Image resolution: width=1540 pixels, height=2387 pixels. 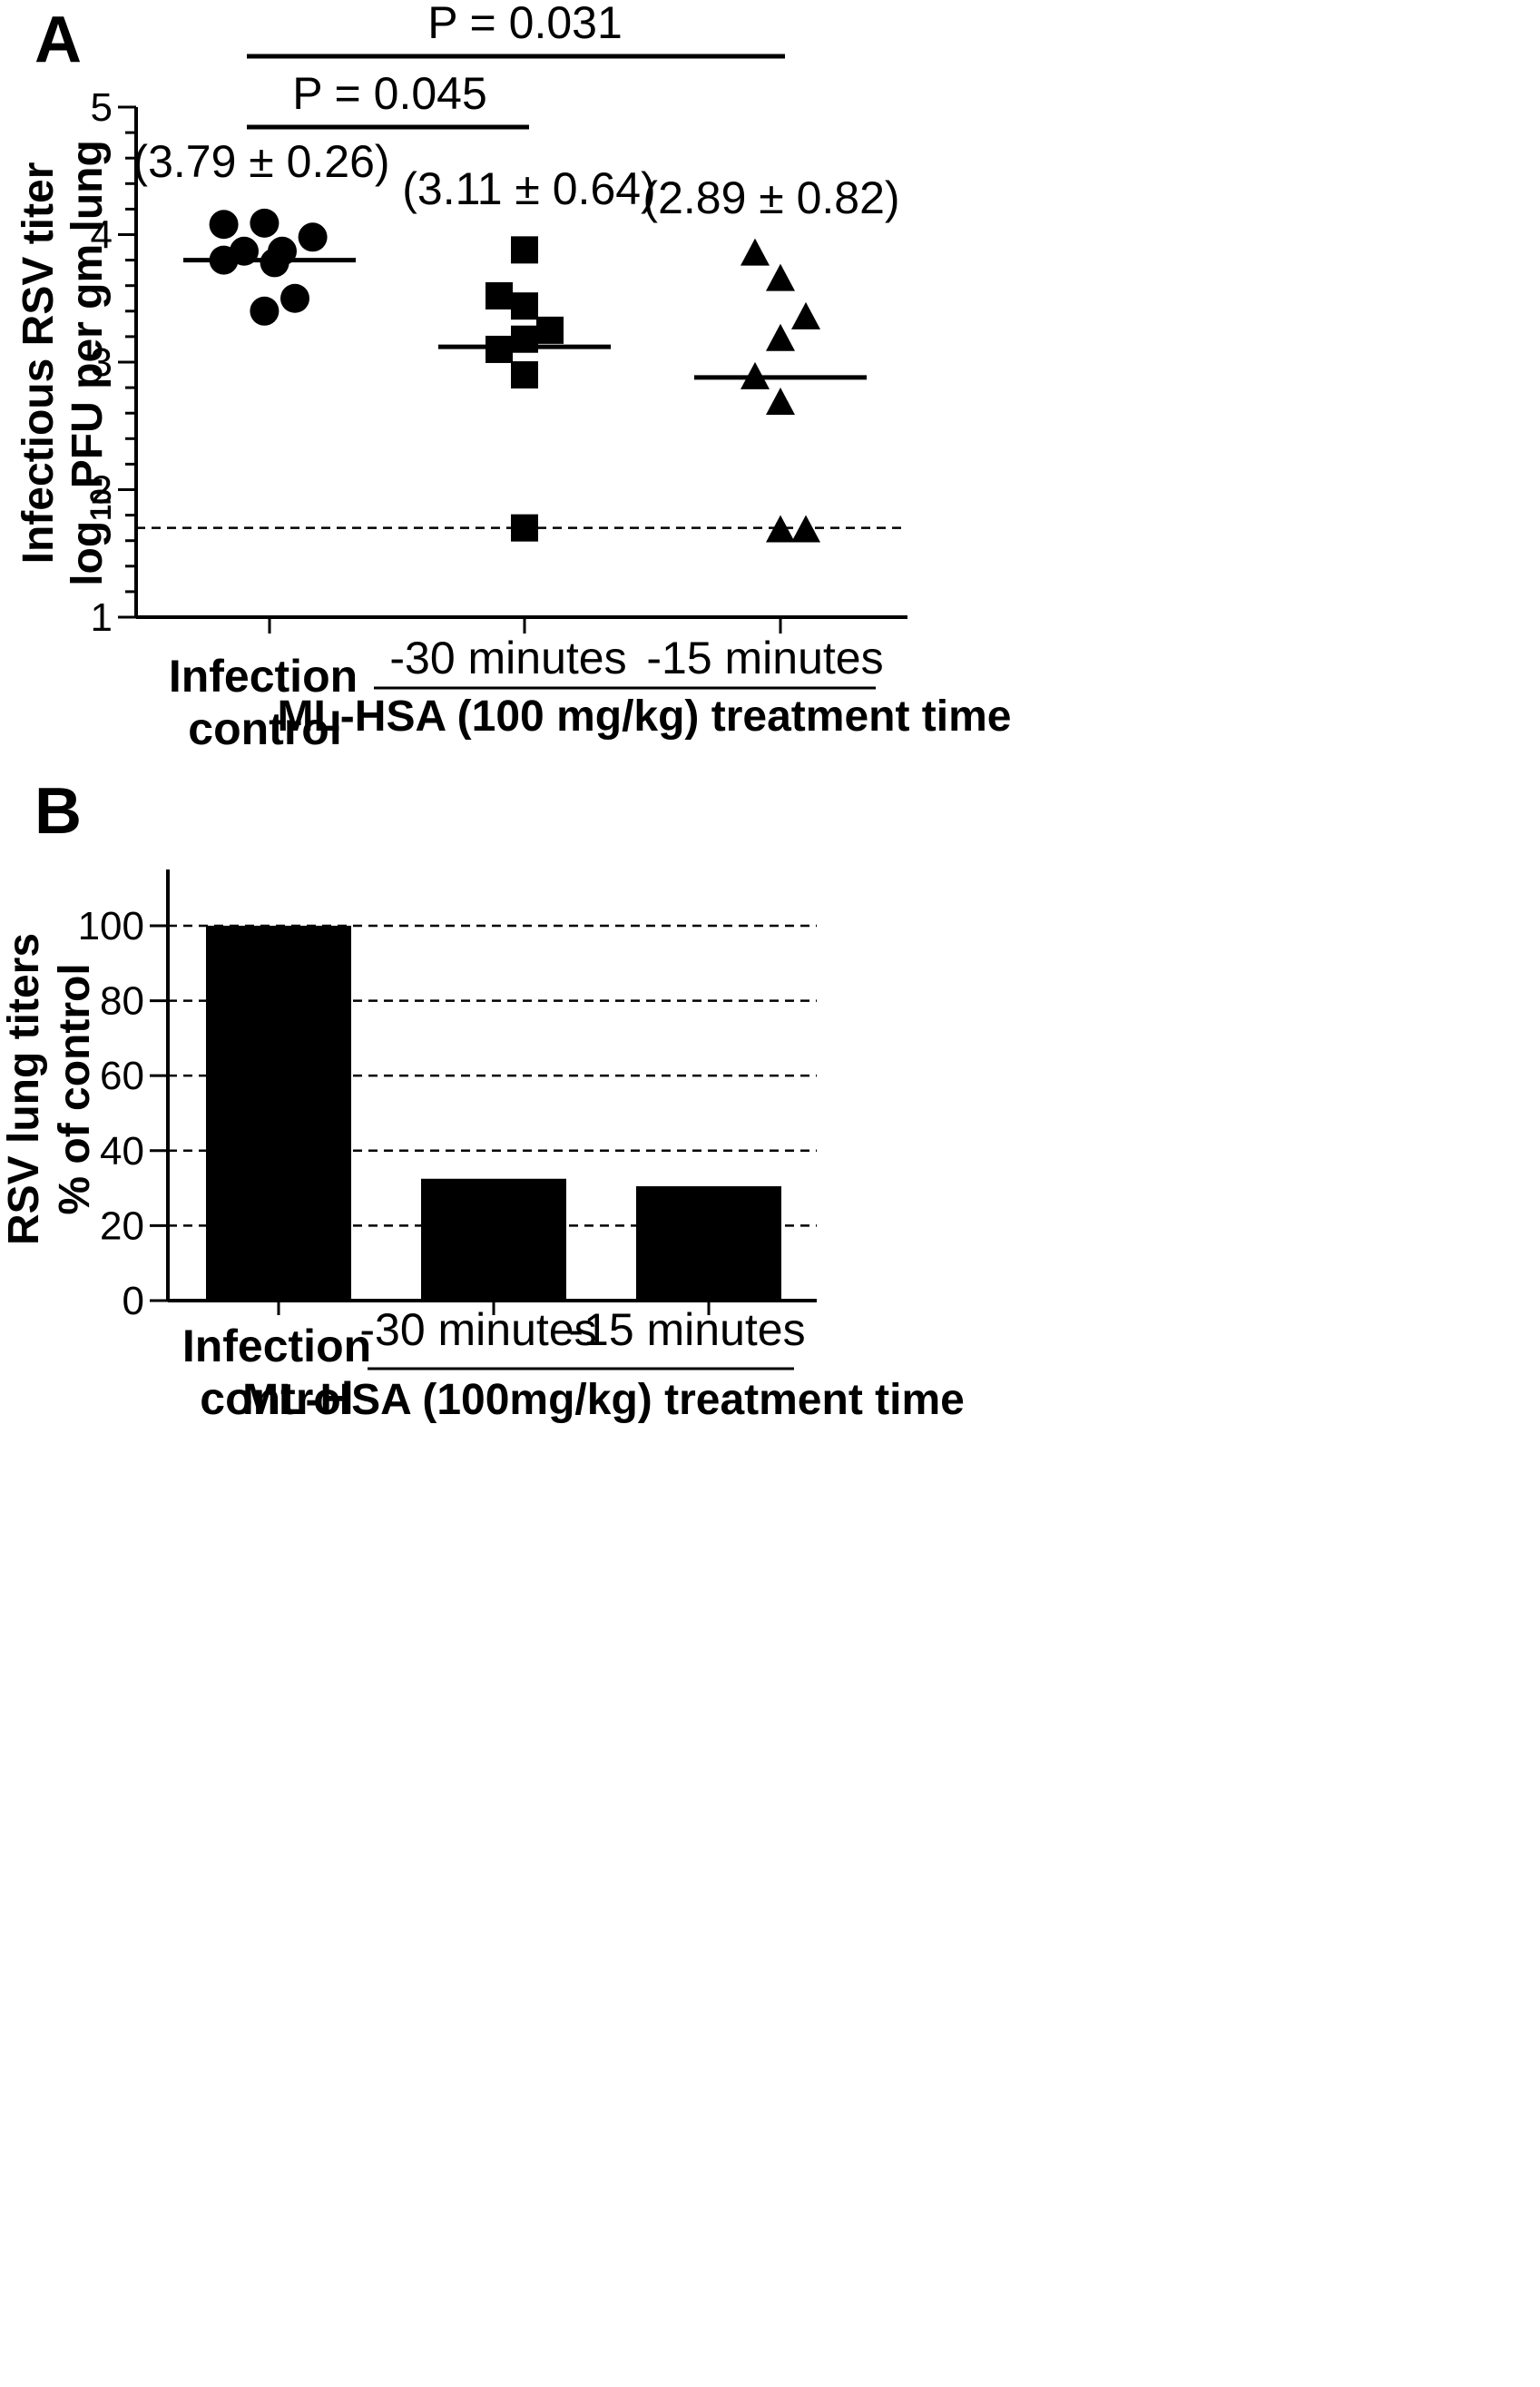 What do you see at coordinates (102, 617) in the screenshot?
I see `y-tick-label: 1` at bounding box center [102, 617].